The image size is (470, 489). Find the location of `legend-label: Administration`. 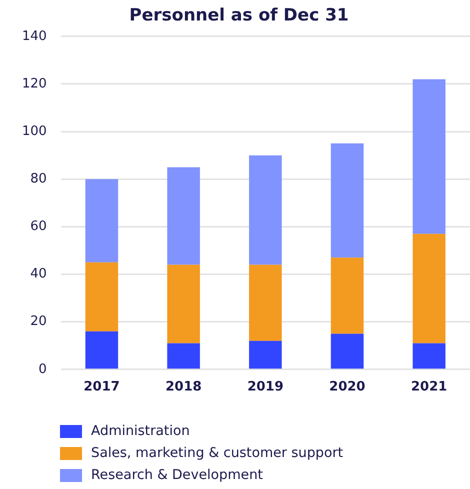

legend-label: Administration is located at coordinates (140, 431).